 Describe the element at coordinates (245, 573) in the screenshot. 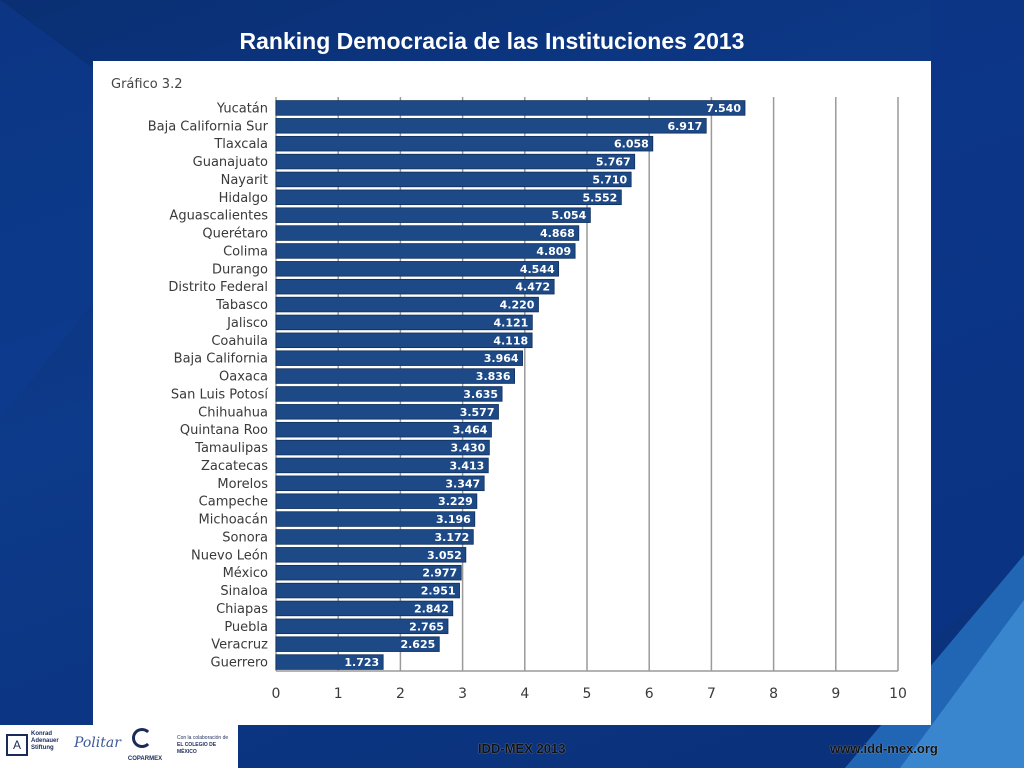

I see `category-label: México` at that location.